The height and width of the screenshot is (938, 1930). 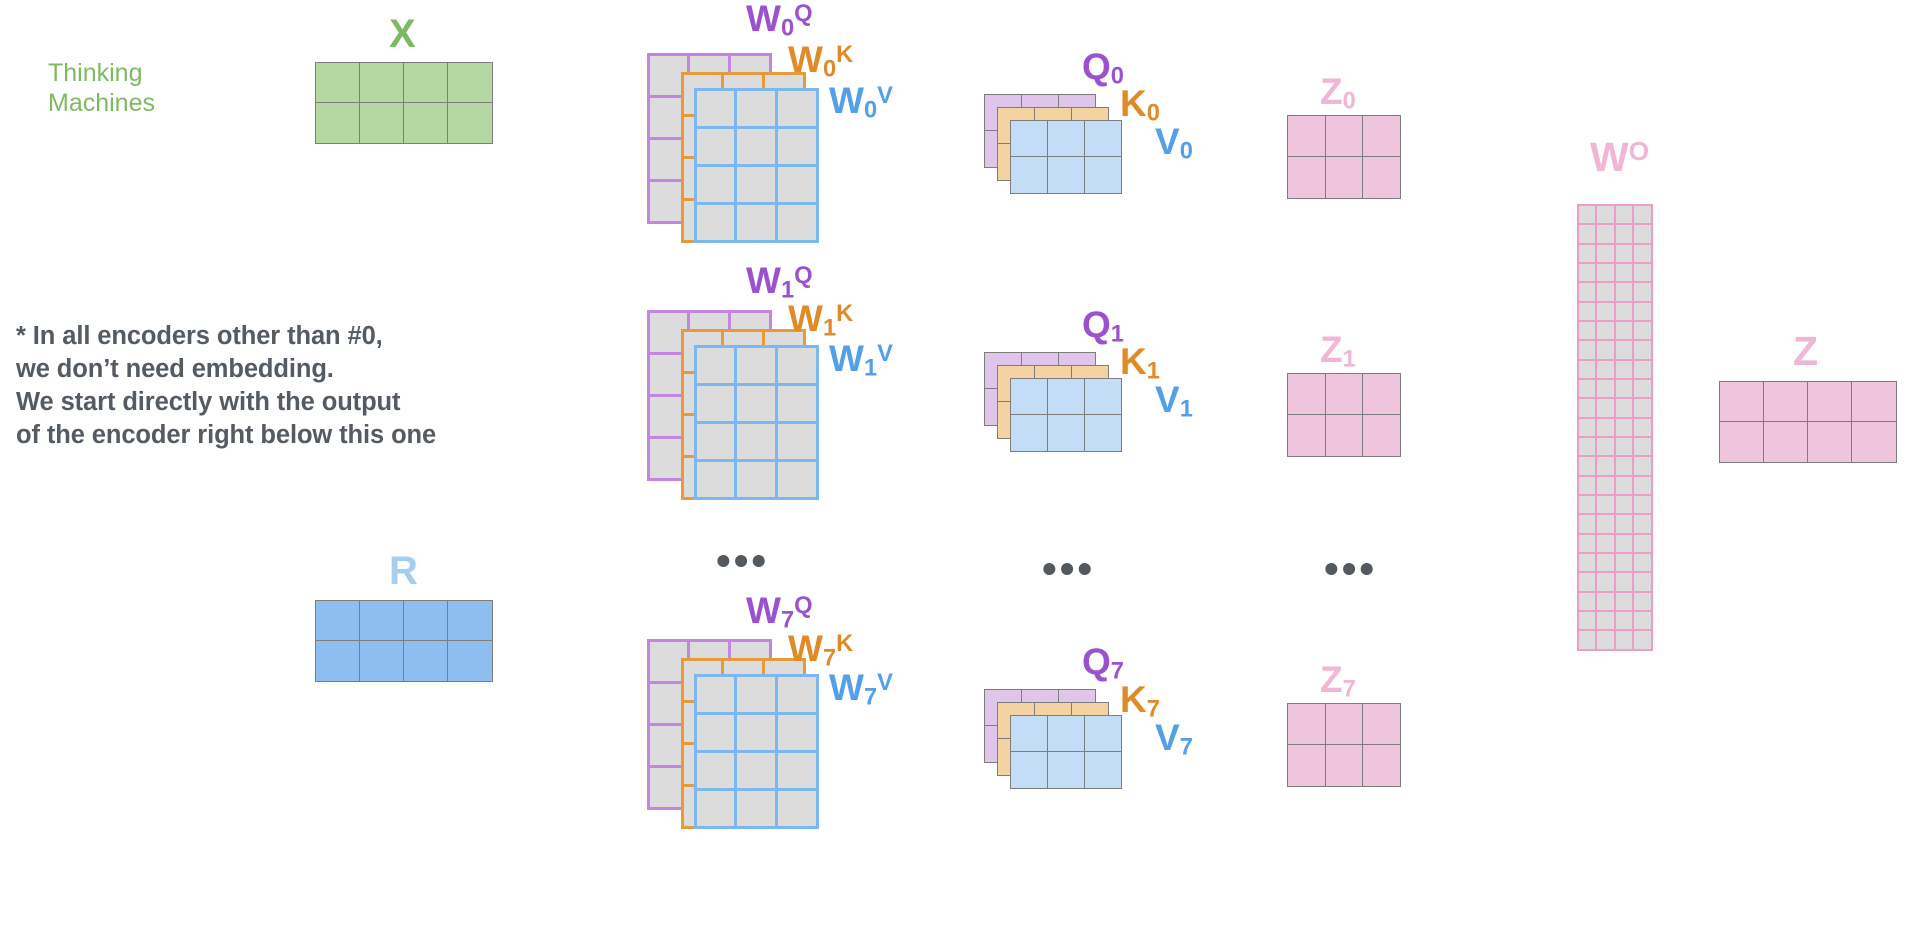 I want to click on w0-value-sup: V, so click(x=885, y=96).